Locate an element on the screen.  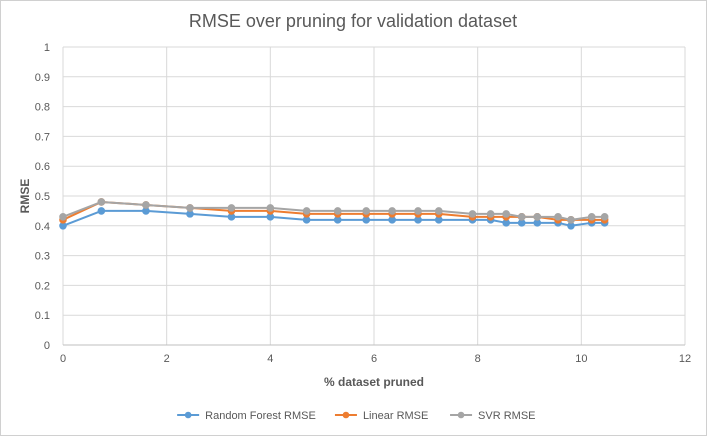
x-tick-labels: 0 2 4 6 8 10 12 is located at coordinates (375, 359).